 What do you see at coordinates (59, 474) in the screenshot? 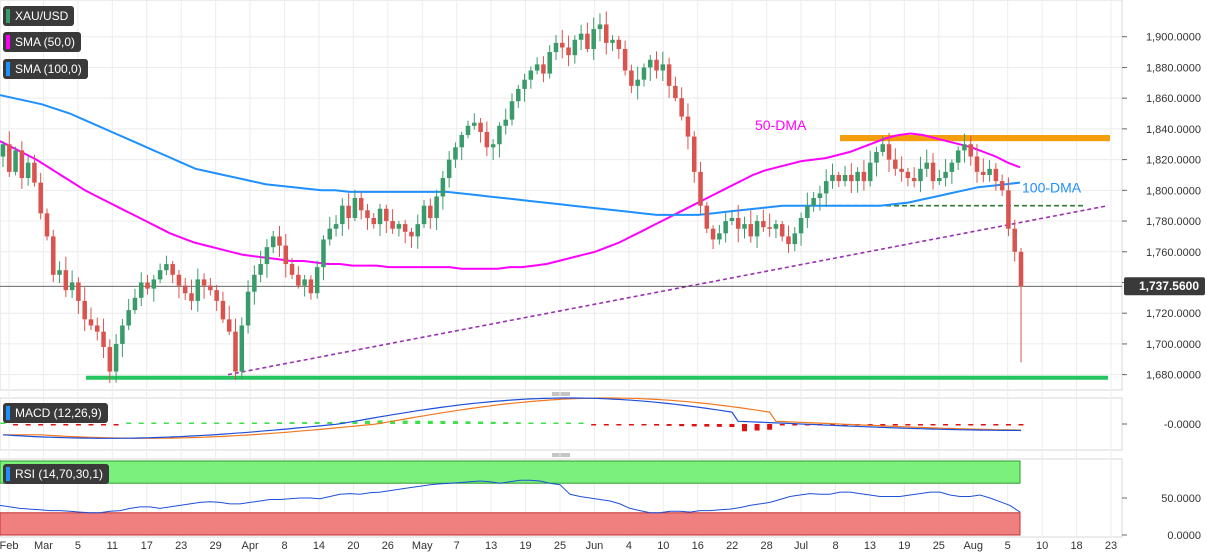
I see `legend-rsi-label: RSI (14,70,30,1)` at bounding box center [59, 474].